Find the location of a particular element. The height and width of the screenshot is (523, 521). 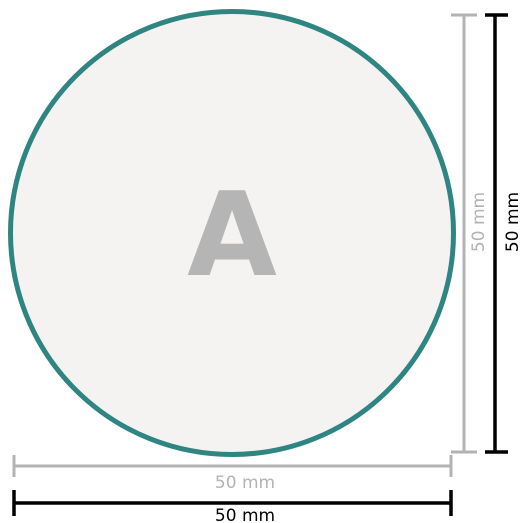

inner-width-dimension: 50 mm is located at coordinates (232, 474).